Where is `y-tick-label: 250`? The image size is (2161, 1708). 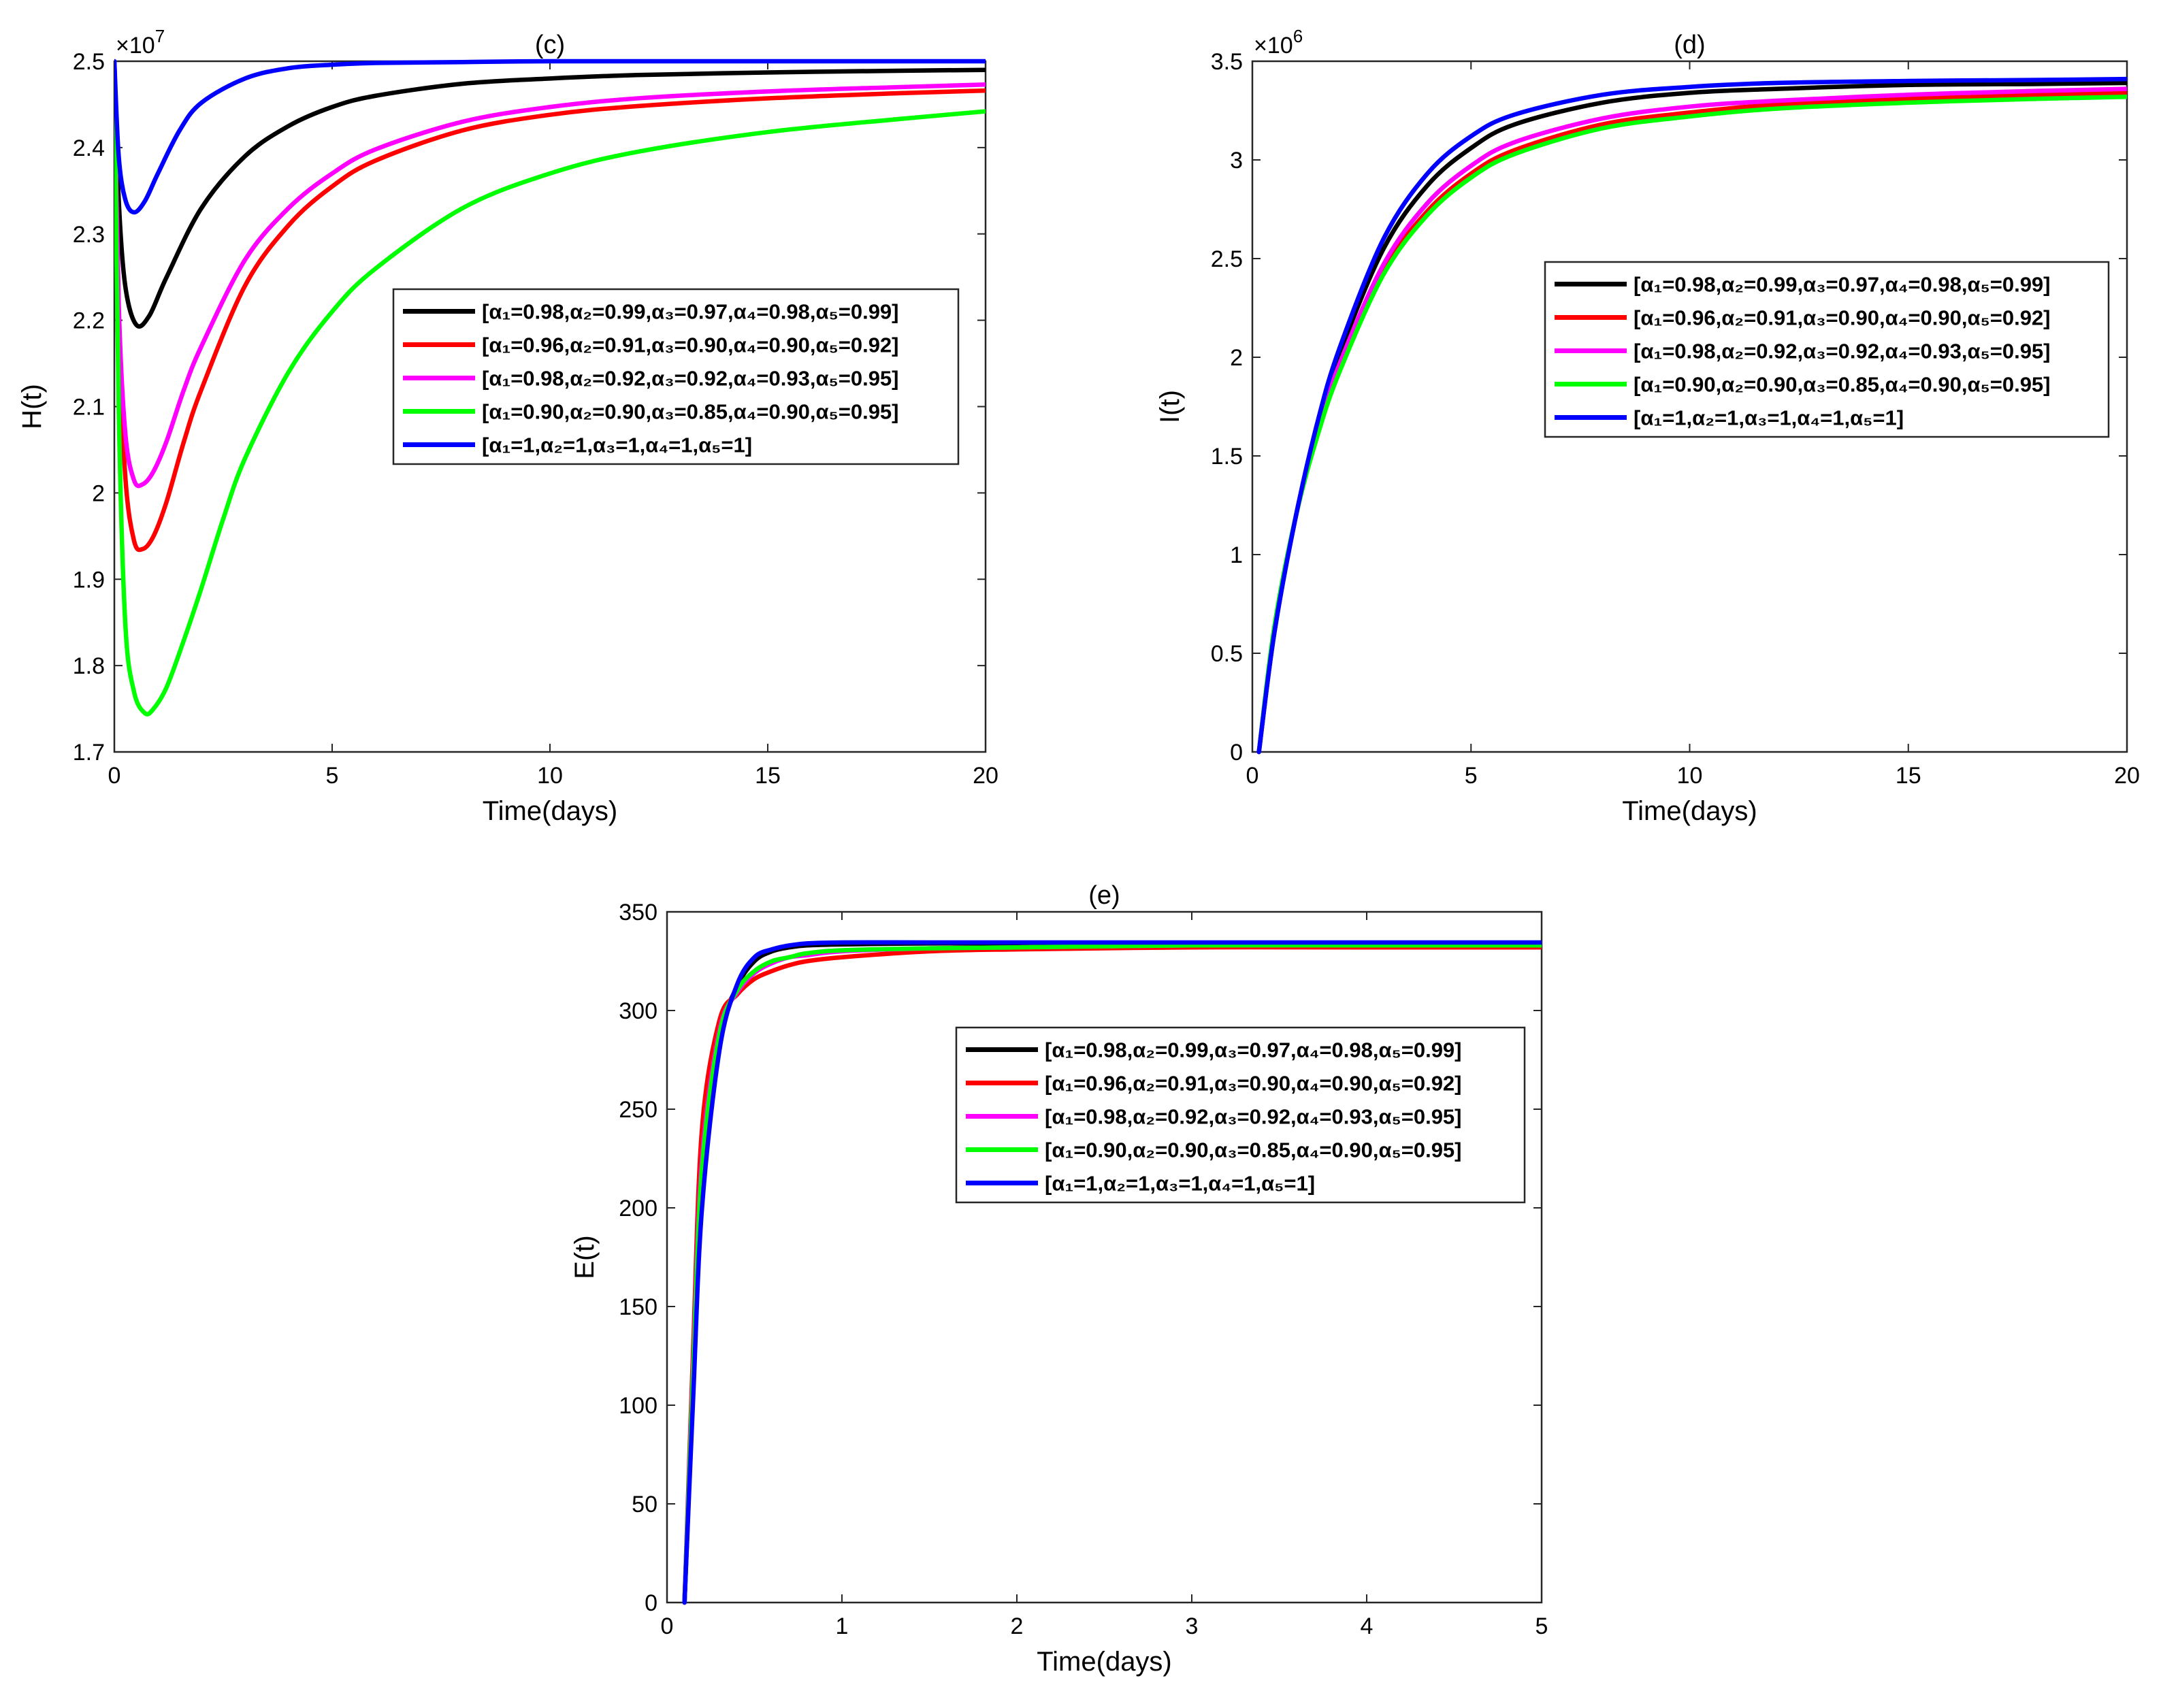 y-tick-label: 250 is located at coordinates (638, 1110).